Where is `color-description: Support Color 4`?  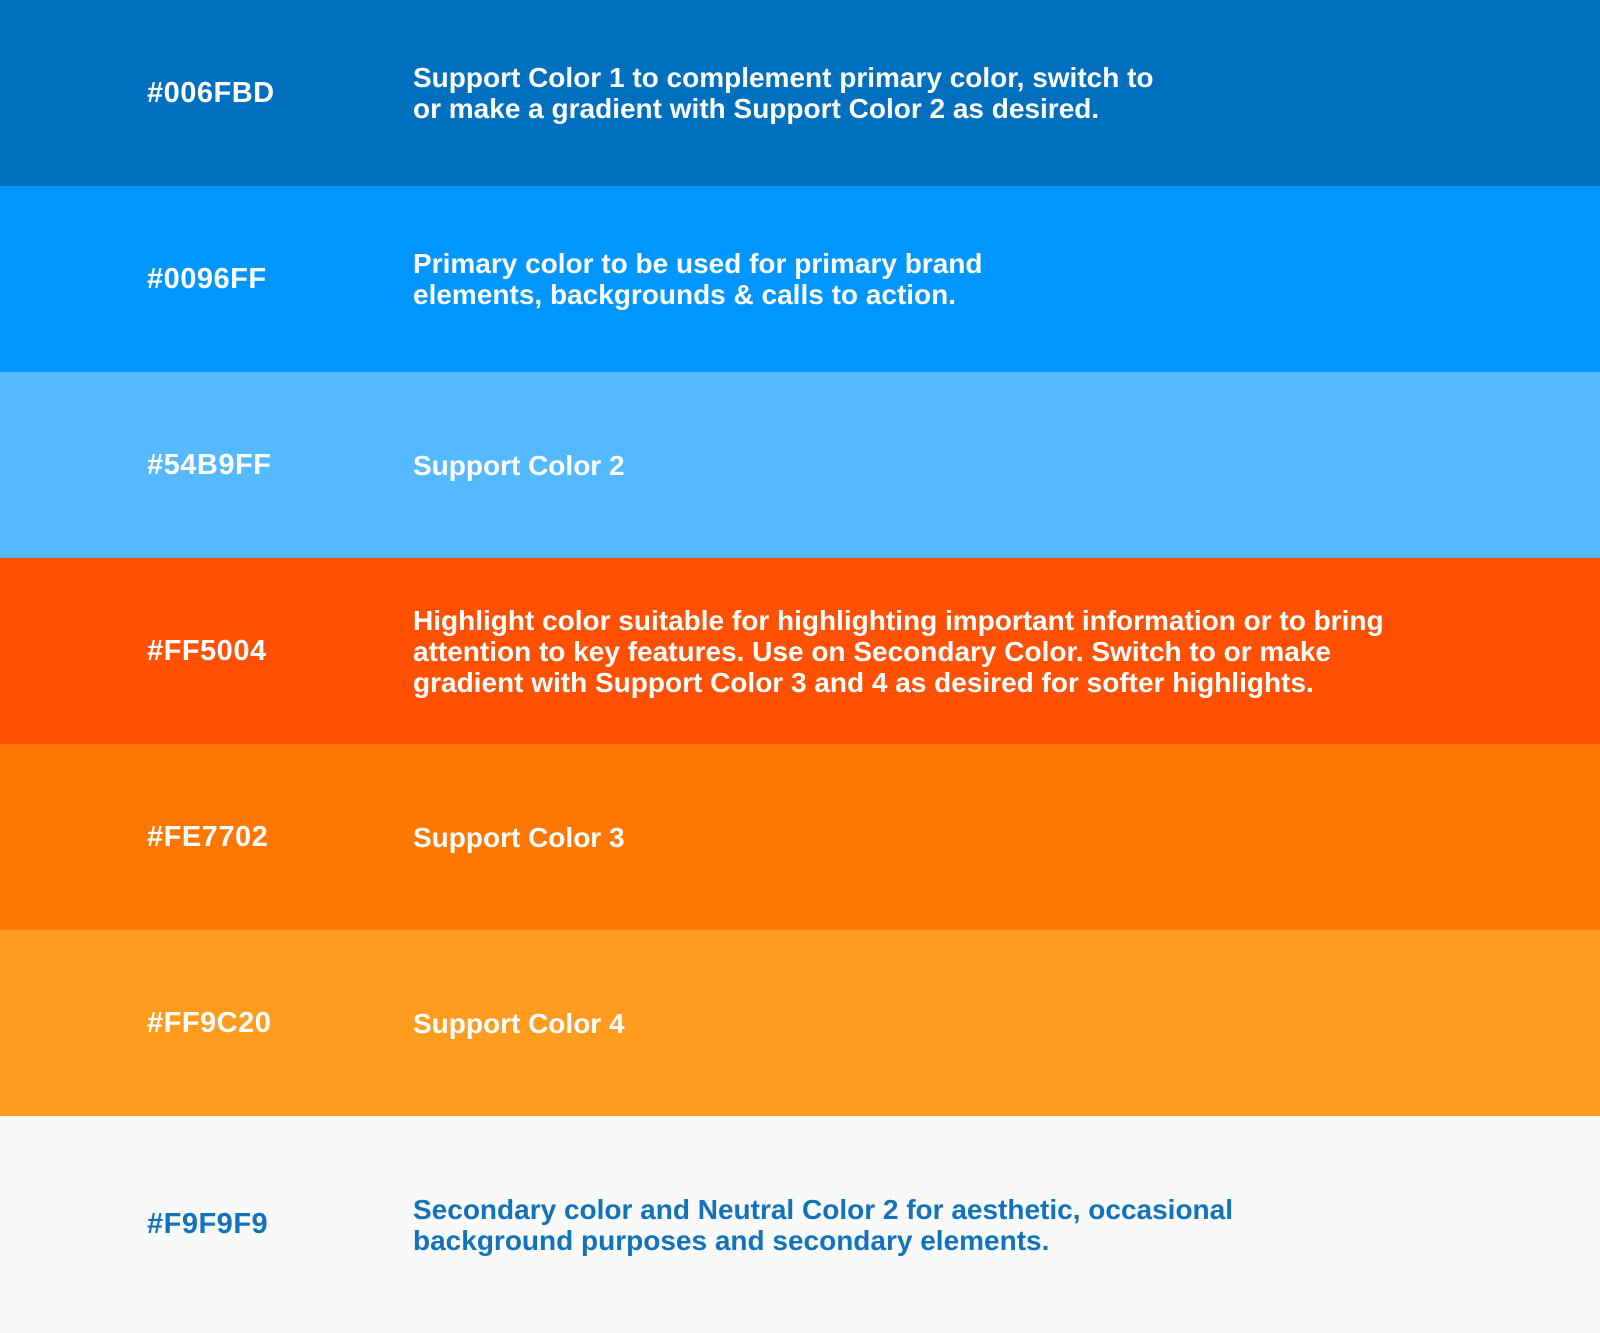 color-description: Support Color 4 is located at coordinates (519, 1023).